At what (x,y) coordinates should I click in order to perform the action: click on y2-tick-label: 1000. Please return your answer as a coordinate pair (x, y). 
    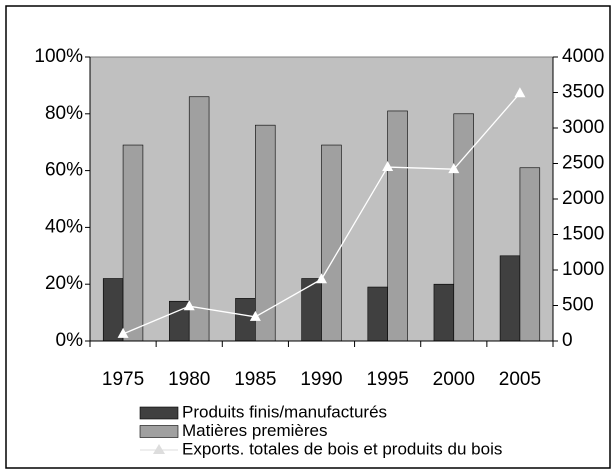
    Looking at the image, I should click on (583, 269).